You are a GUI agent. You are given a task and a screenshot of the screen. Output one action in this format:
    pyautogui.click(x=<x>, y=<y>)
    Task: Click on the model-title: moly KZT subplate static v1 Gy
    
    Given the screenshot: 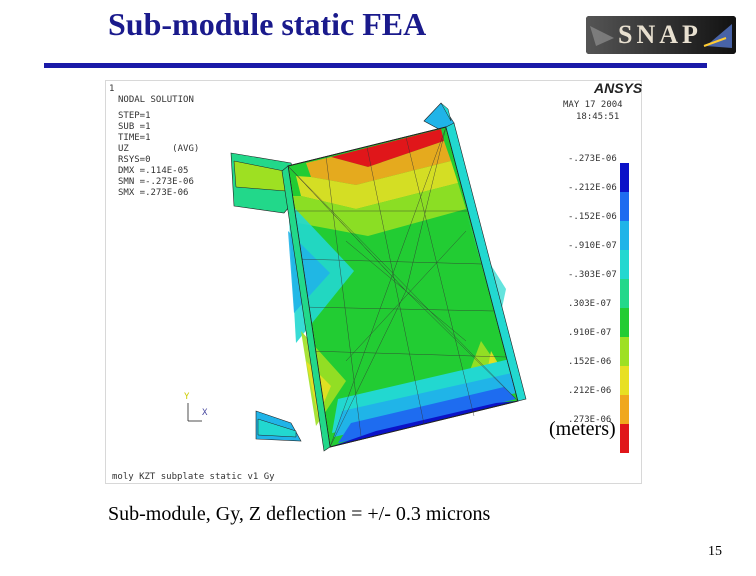 What is the action you would take?
    pyautogui.click(x=193, y=477)
    